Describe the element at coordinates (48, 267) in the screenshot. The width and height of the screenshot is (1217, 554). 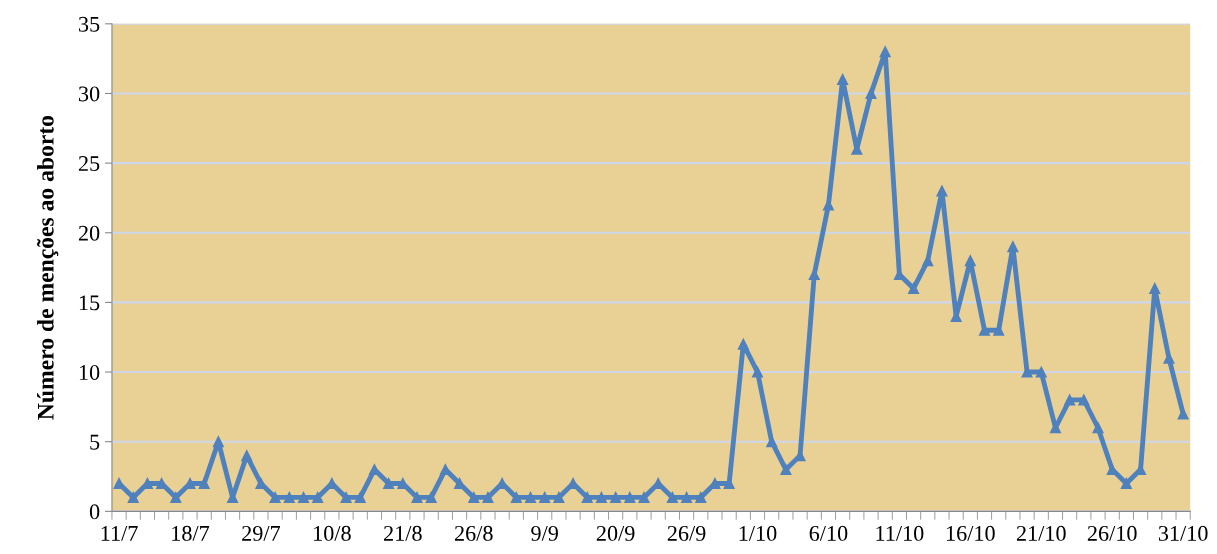
I see `y-axis-title: Número de menções ao aborto` at that location.